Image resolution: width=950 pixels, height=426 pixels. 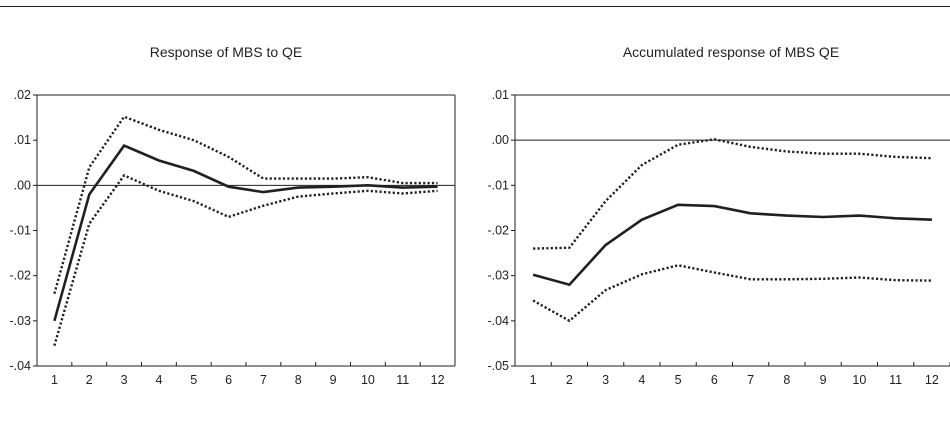 What do you see at coordinates (732, 245) in the screenshot?
I see `response-line` at bounding box center [732, 245].